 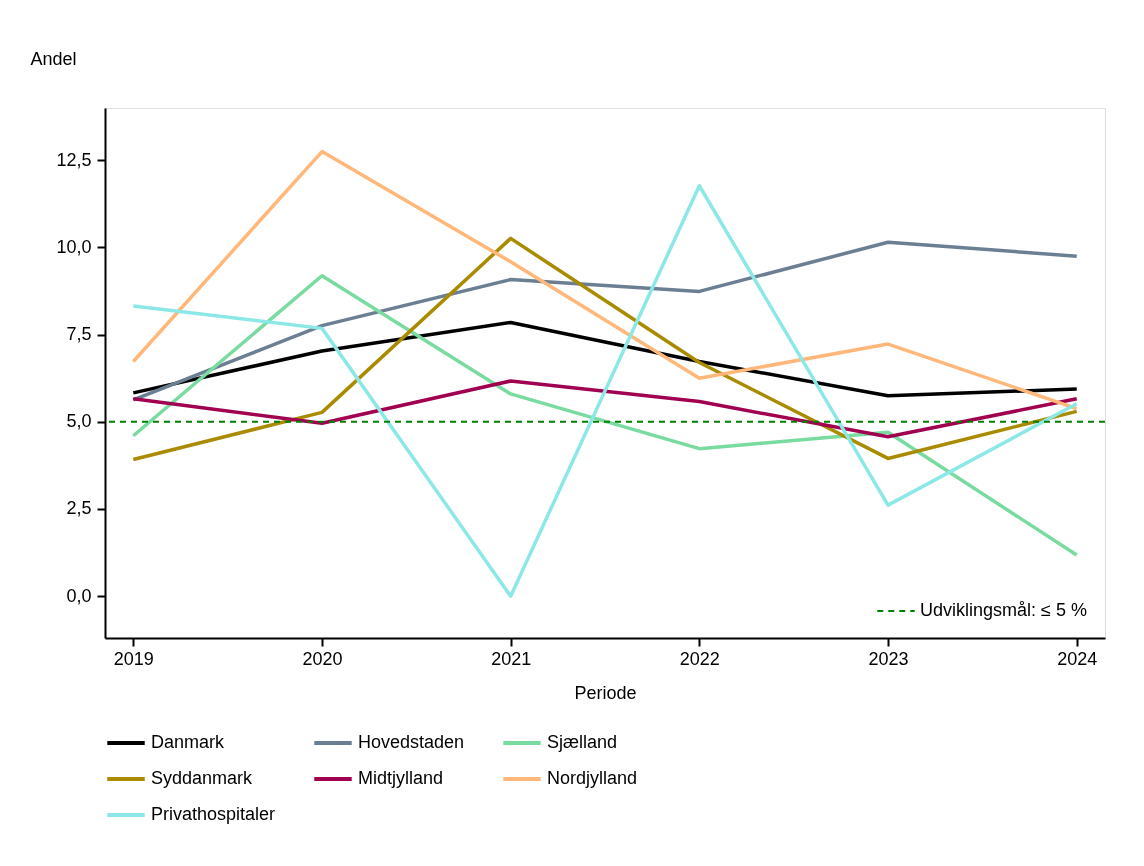 What do you see at coordinates (79, 334) in the screenshot?
I see `y-tick-label: 7,5` at bounding box center [79, 334].